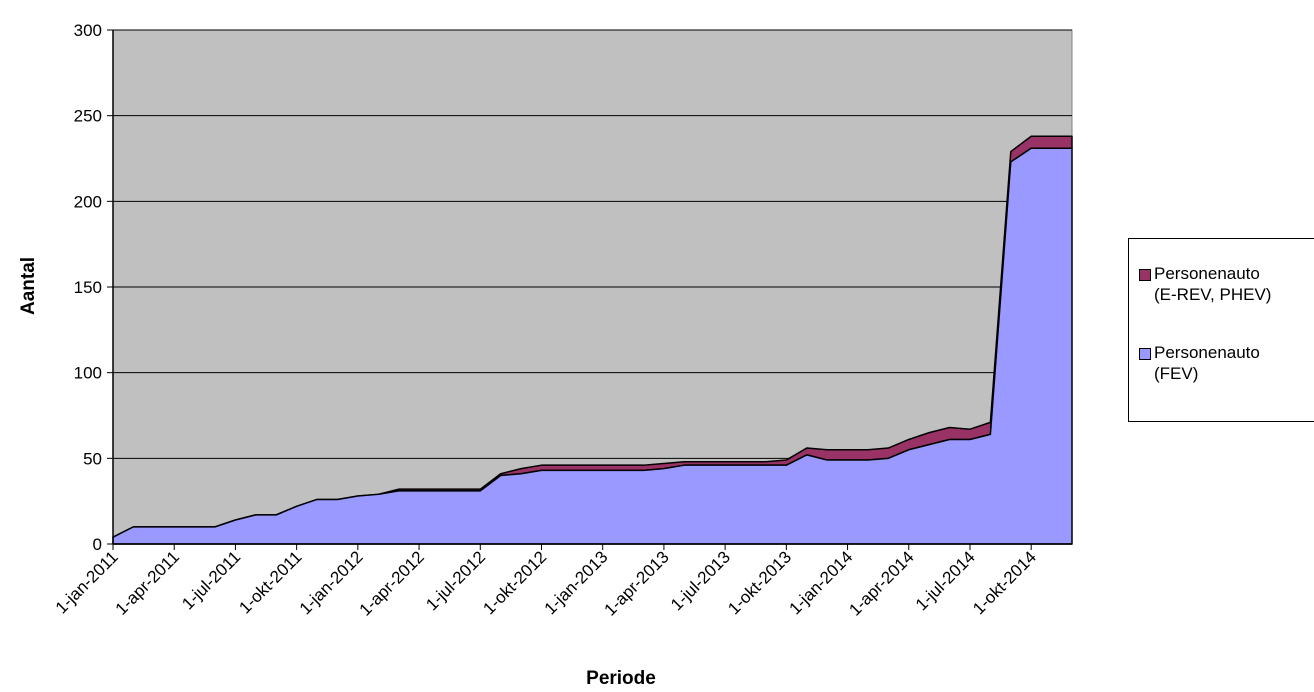  What do you see at coordinates (1207, 352) in the screenshot?
I see `legend-label-fev-line1: Personenauto` at bounding box center [1207, 352].